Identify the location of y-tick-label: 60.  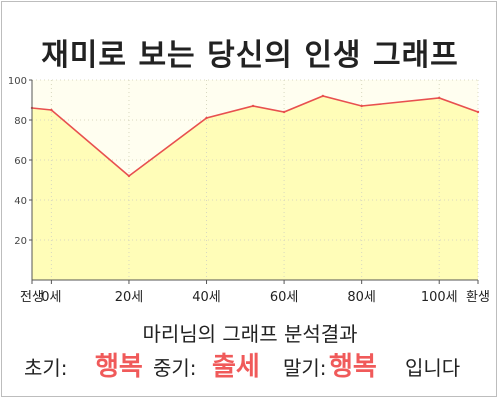
(20, 161).